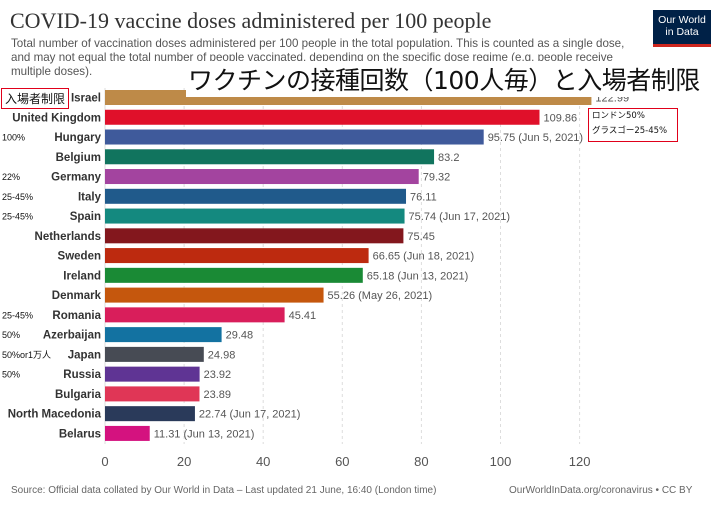  Describe the element at coordinates (444, 79) in the screenshot. I see `japanese-overlay-title: ワクチンの接種回数（100人毎）と入場者制限` at that location.